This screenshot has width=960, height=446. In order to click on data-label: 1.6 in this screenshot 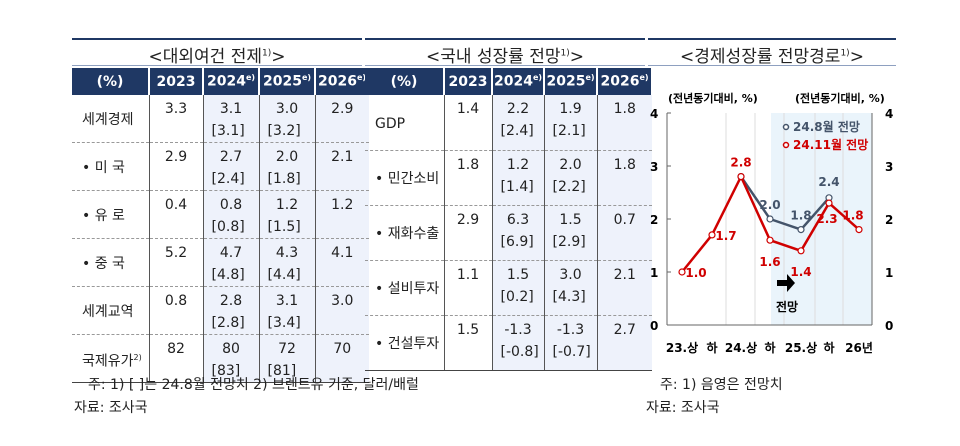, I will do `click(769, 262)`.